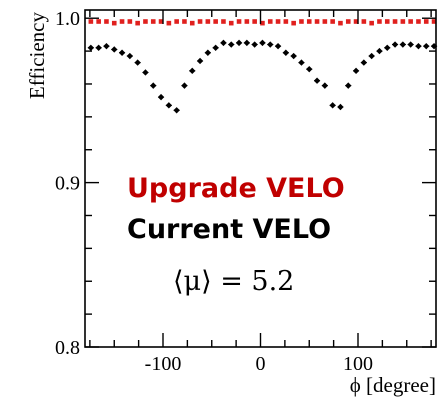  What do you see at coordinates (163, 364) in the screenshot?
I see `x-tick-label: -100` at bounding box center [163, 364].